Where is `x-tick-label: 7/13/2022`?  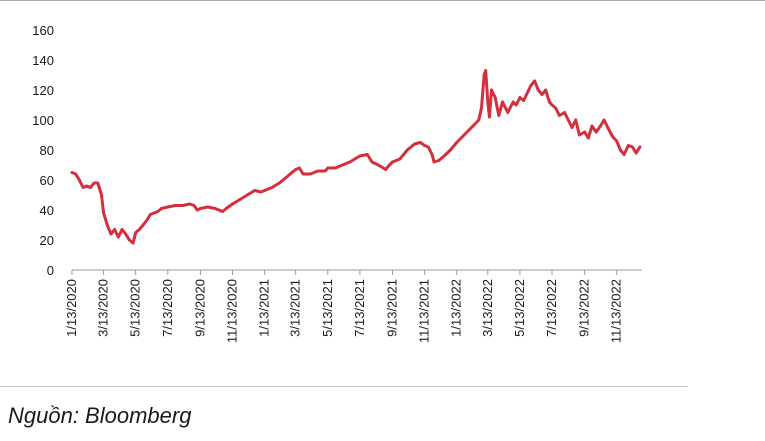 x-tick-label: 7/13/2022 is located at coordinates (551, 308).